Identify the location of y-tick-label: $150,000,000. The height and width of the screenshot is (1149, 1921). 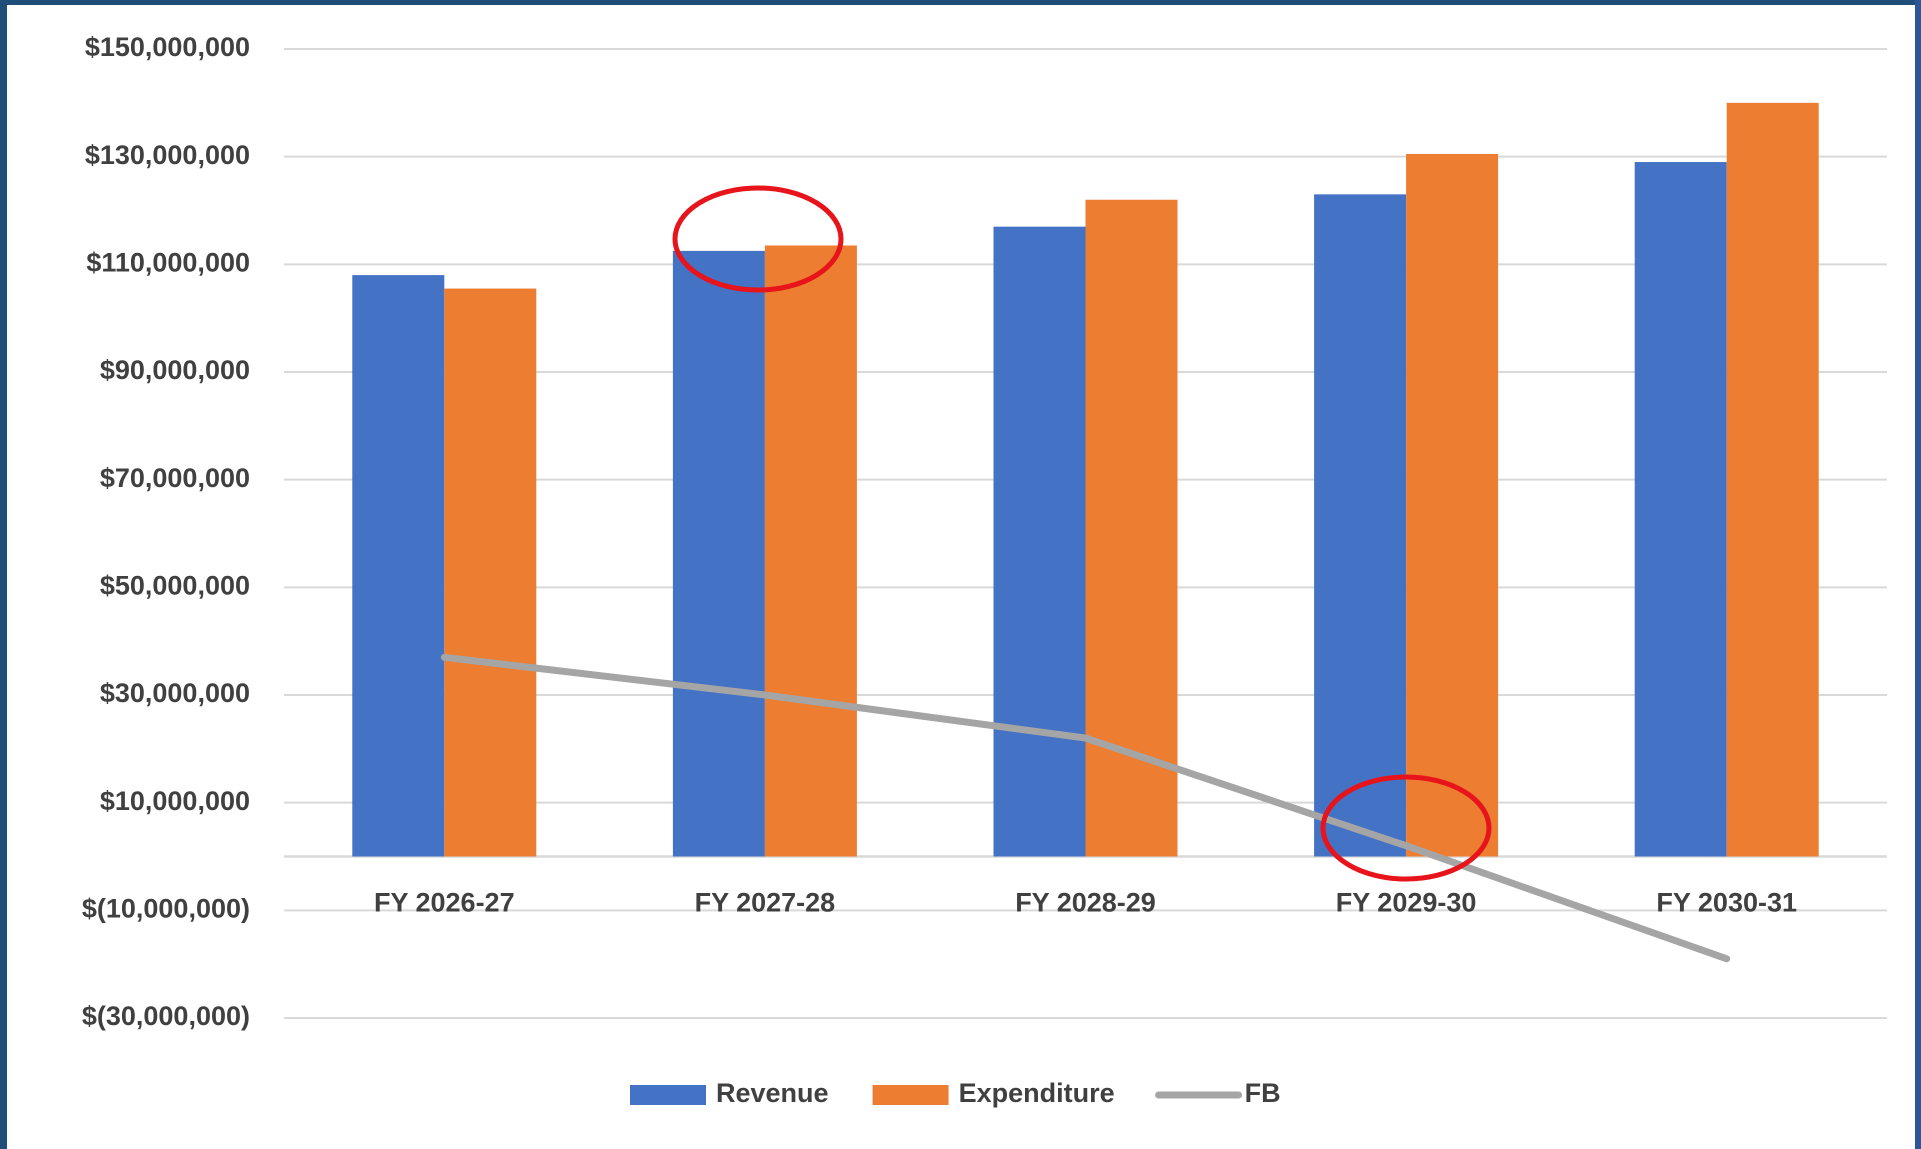
(167, 47).